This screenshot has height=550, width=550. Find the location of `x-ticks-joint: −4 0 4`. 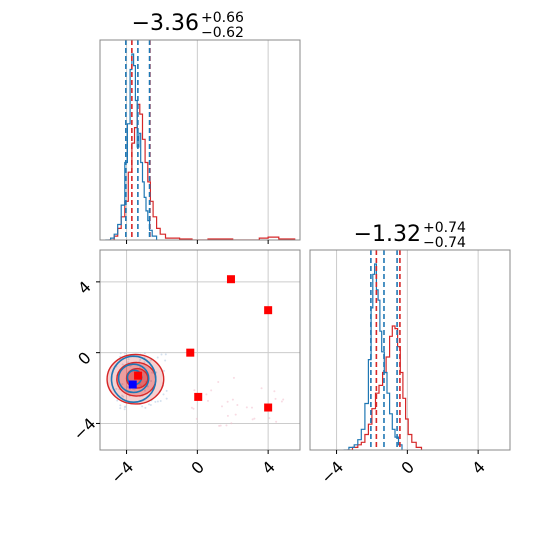

x-ticks-joint: −4 0 4 is located at coordinates (193, 468).